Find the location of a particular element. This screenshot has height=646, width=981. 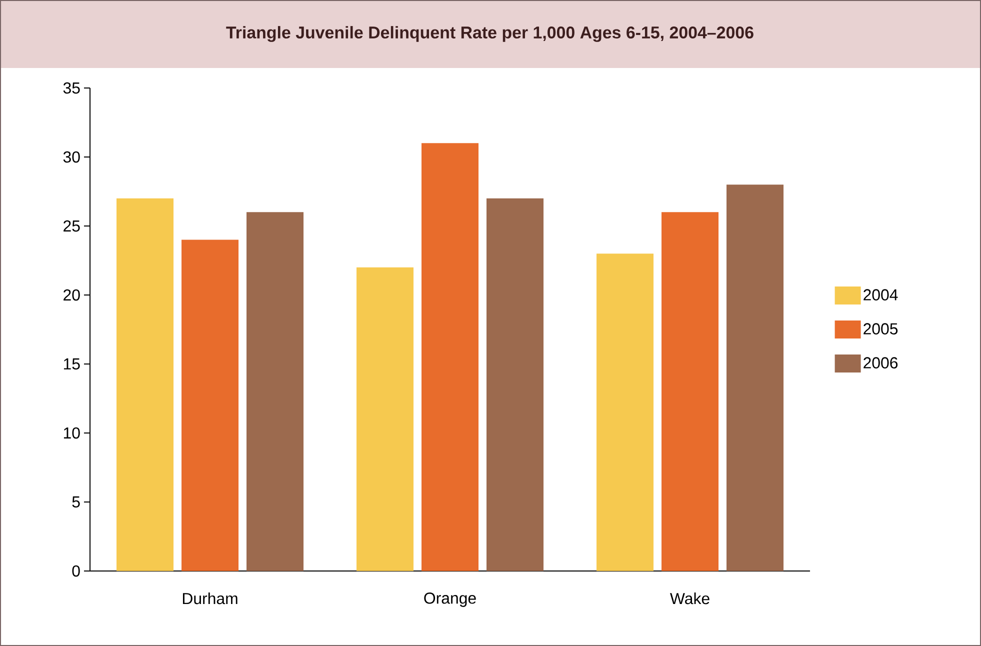

x-tick-label: Durham is located at coordinates (210, 598).